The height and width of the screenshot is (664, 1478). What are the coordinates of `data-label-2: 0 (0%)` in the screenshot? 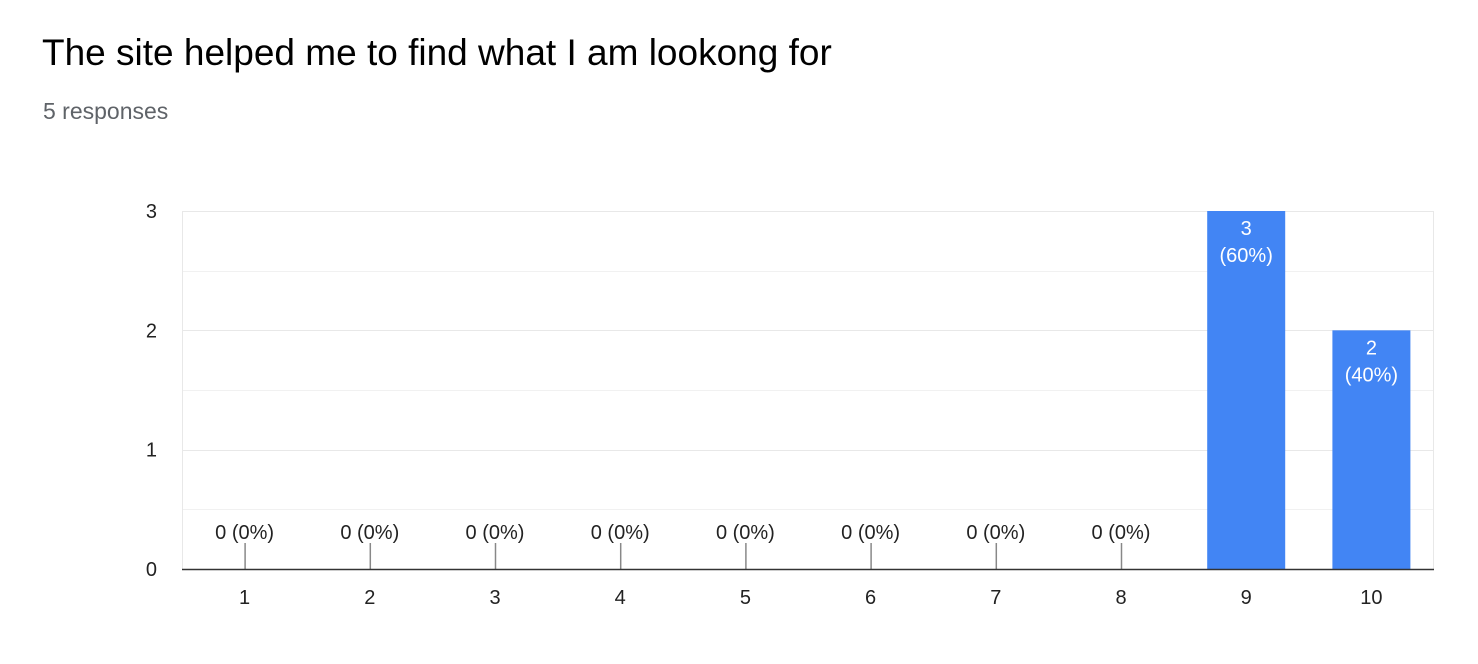 It's located at (369, 533).